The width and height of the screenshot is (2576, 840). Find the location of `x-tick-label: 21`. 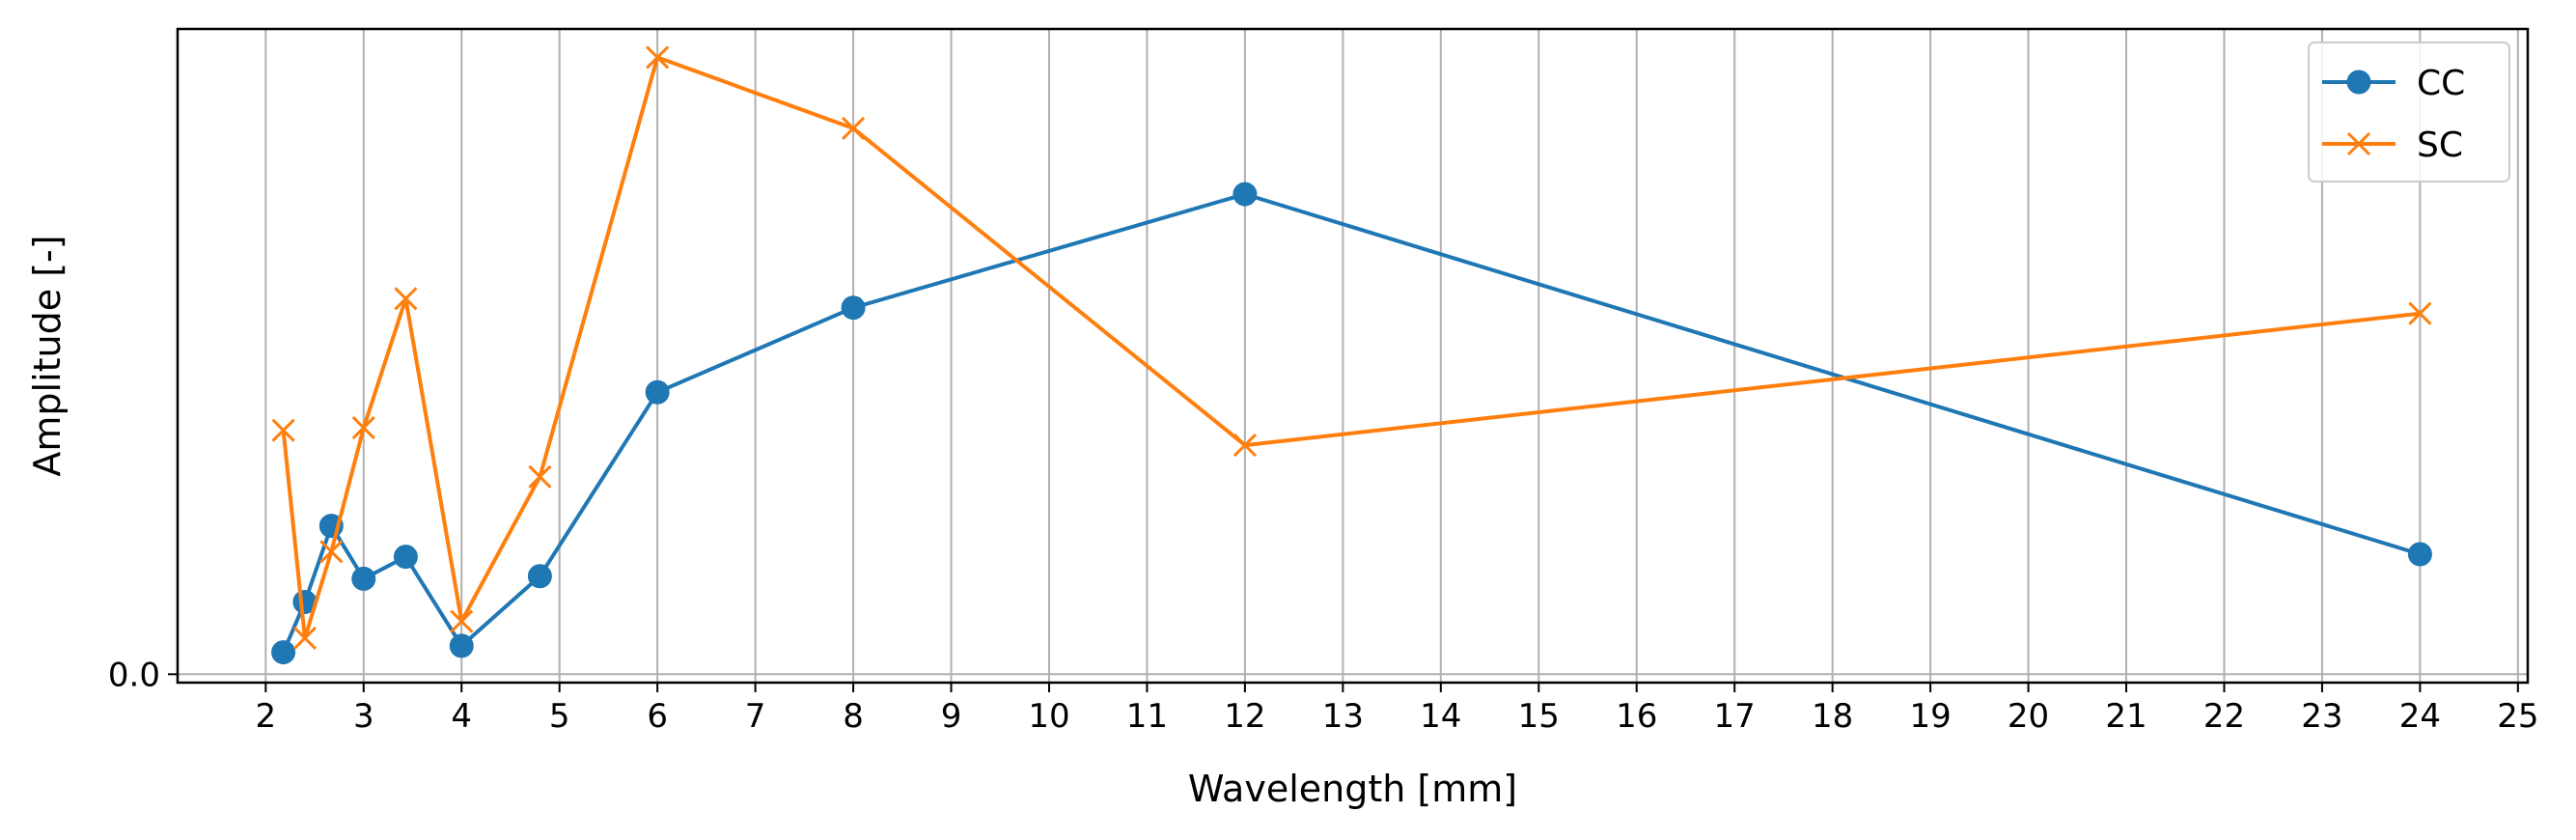

x-tick-label: 21 is located at coordinates (2126, 717).